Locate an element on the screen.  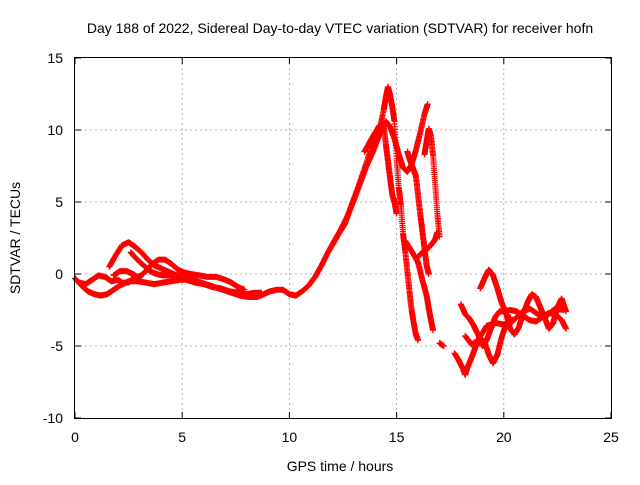
y-tick-label: 15 is located at coordinates (55, 58).